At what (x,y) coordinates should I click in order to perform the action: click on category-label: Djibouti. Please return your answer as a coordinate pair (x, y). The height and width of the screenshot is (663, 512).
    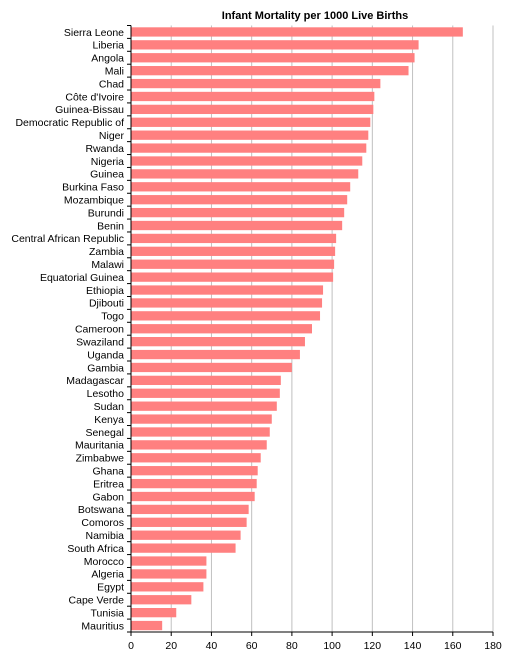
    Looking at the image, I should click on (106, 304).